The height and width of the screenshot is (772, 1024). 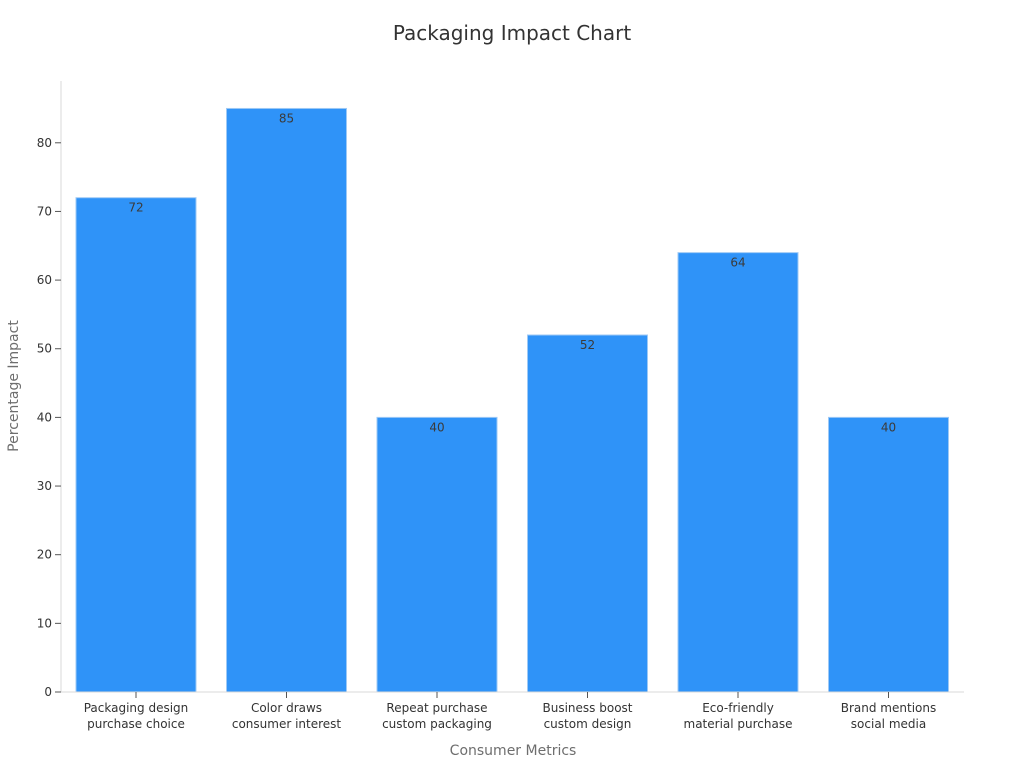 I want to click on x-tick-label: Eco-friendly, so click(x=738, y=708).